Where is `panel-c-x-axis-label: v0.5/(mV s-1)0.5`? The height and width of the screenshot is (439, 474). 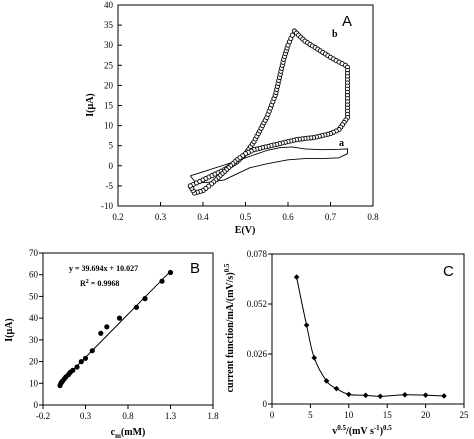
panel-c-x-axis-label: v0.5/(mV s-1)0.5 is located at coordinates (362, 430).